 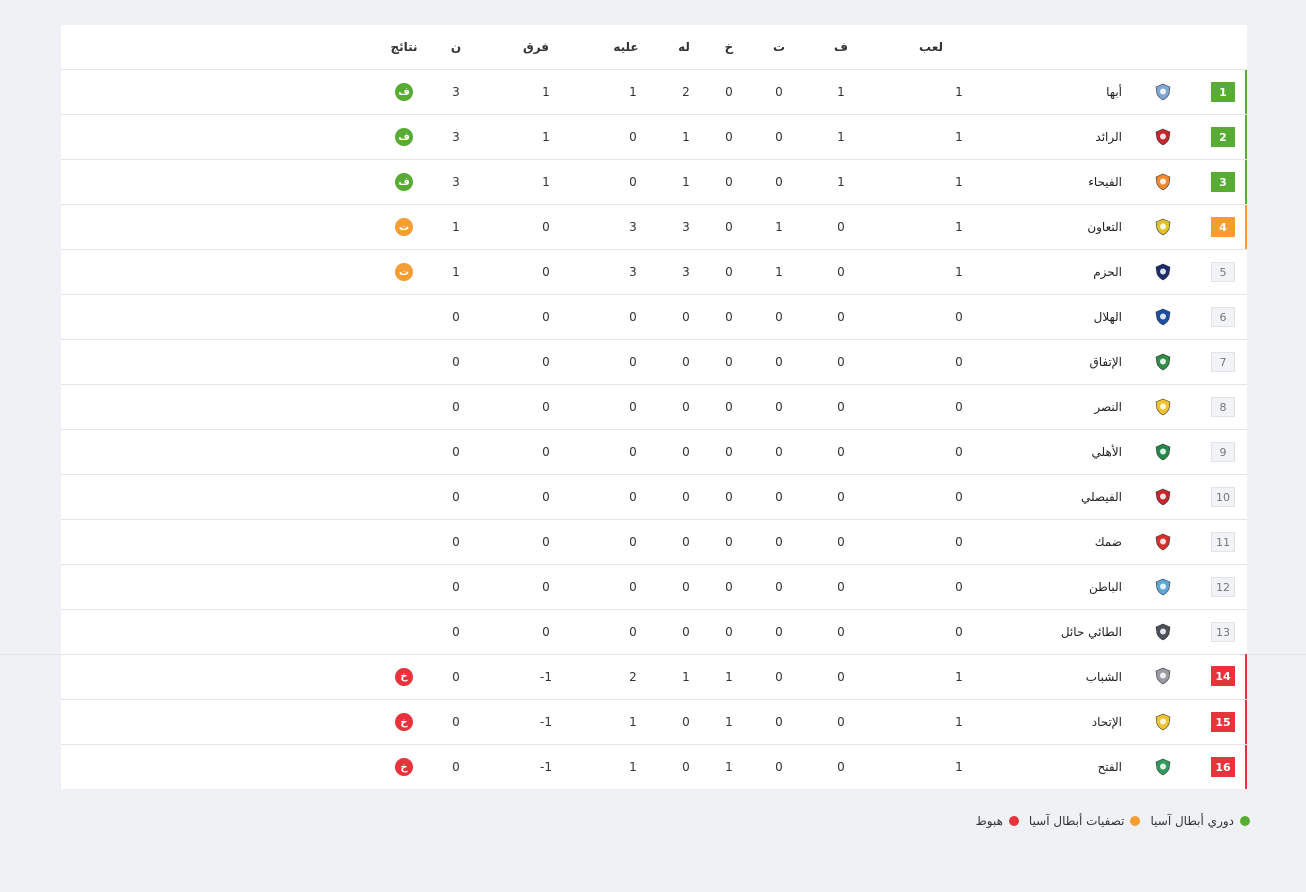 What do you see at coordinates (654, 136) in the screenshot?
I see `table-row: 2 الرائد 1 1 0 0 1 0 1 3 ف` at bounding box center [654, 136].